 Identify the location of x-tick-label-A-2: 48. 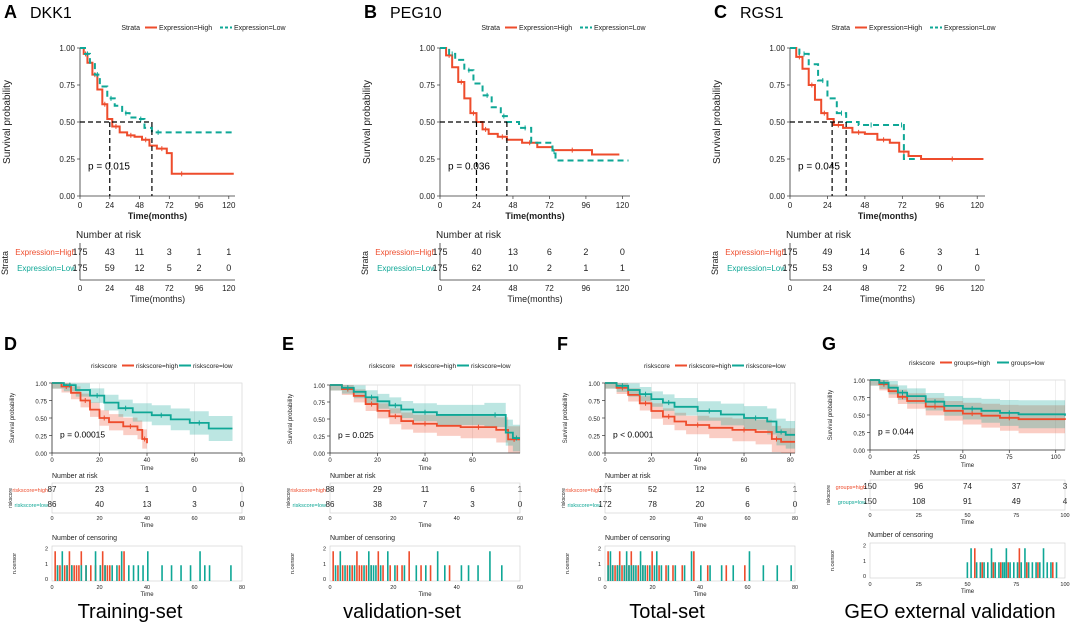
(139, 205).